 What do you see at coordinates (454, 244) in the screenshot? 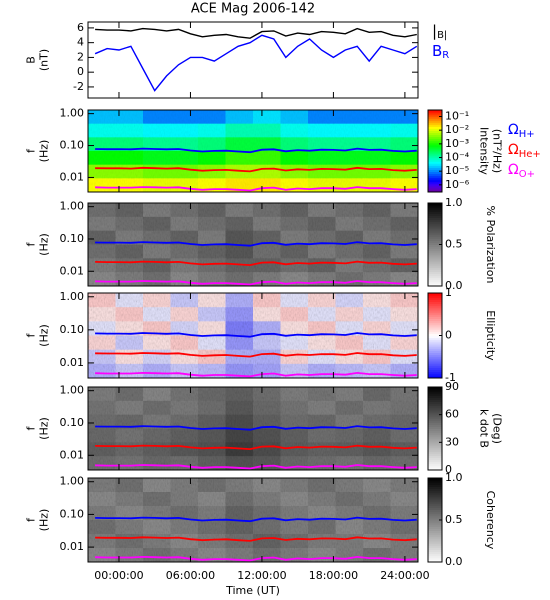
I see `colorbar-tick-label: 0.5` at bounding box center [454, 244].